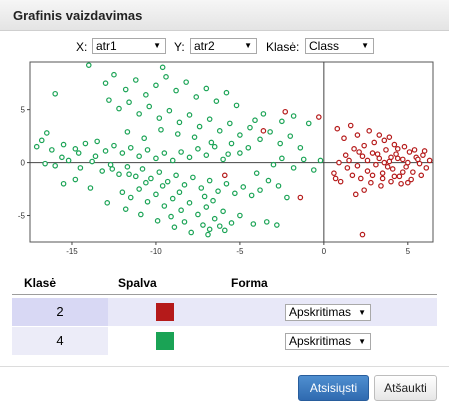  Describe the element at coordinates (23, 110) in the screenshot. I see `y-tick-label: 5` at that location.